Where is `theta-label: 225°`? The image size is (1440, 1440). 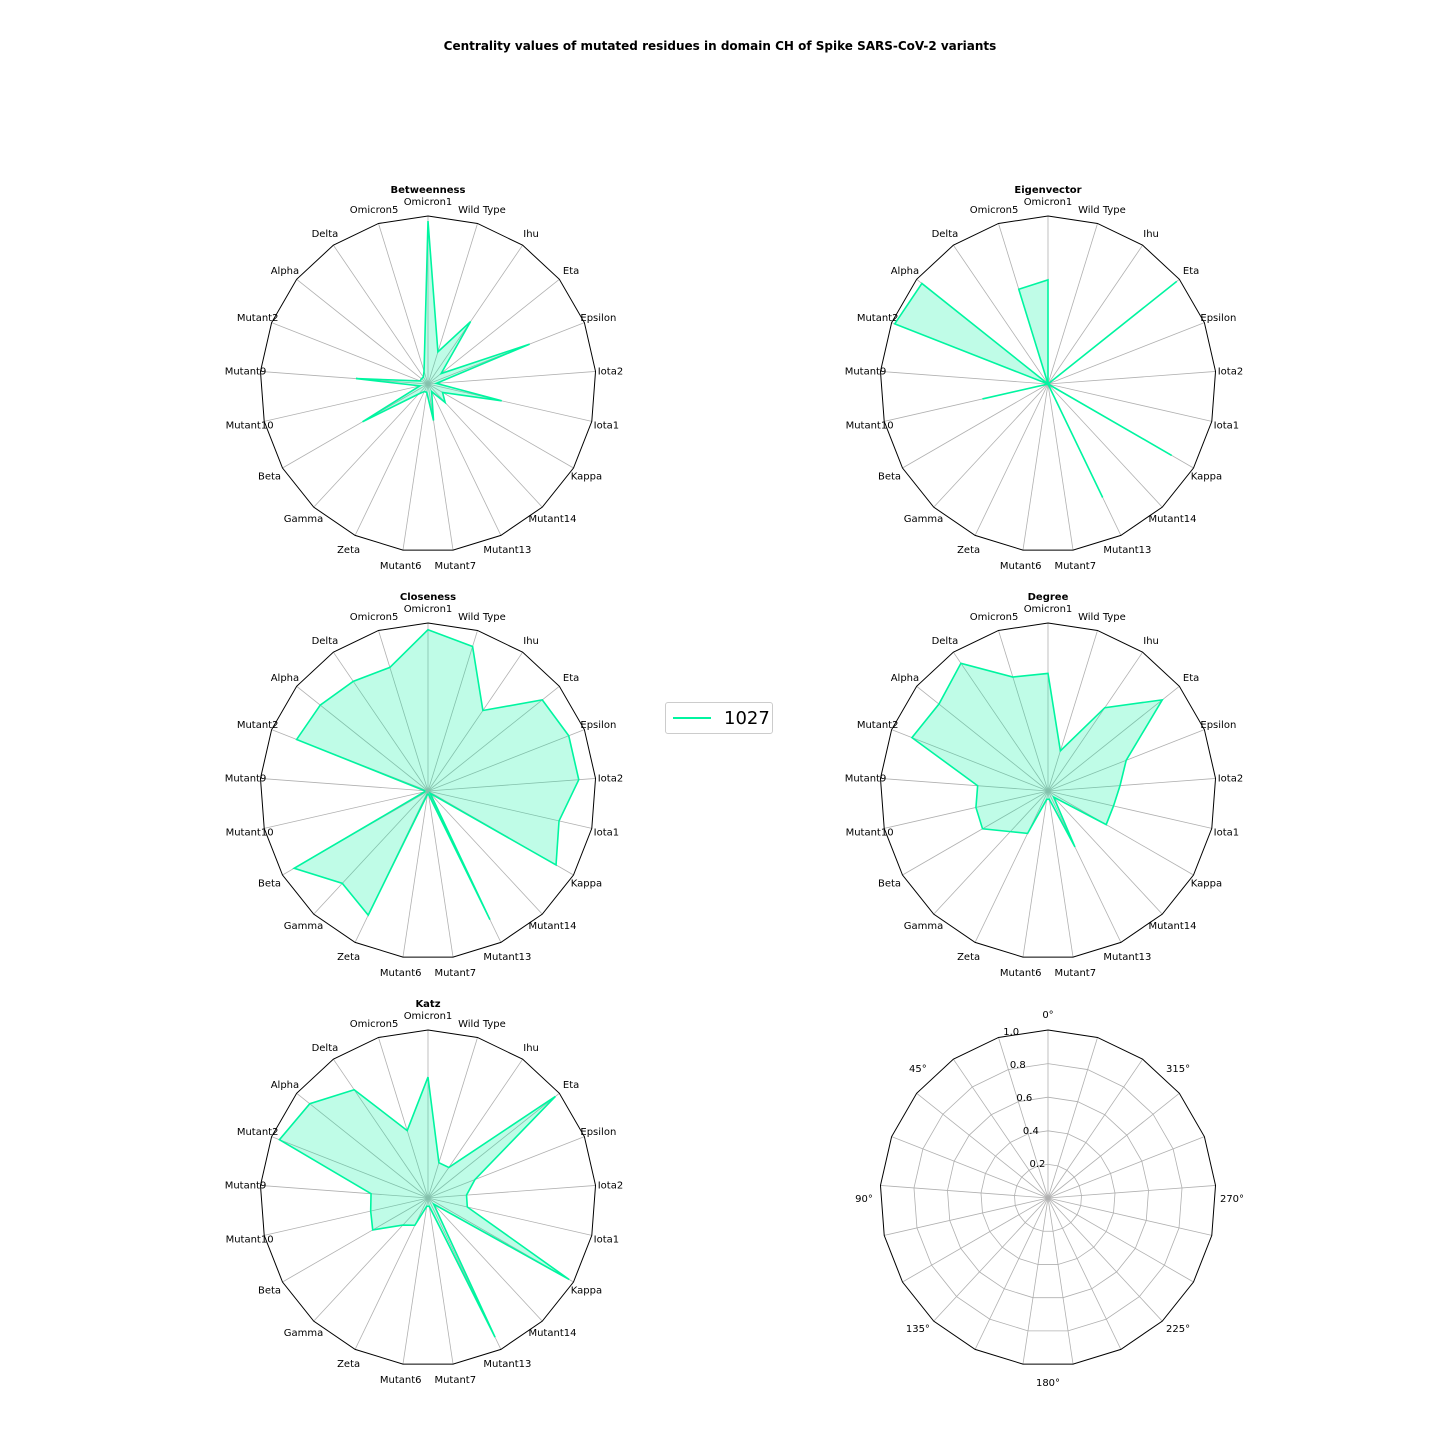
theta-label: 225° is located at coordinates (1178, 1329).